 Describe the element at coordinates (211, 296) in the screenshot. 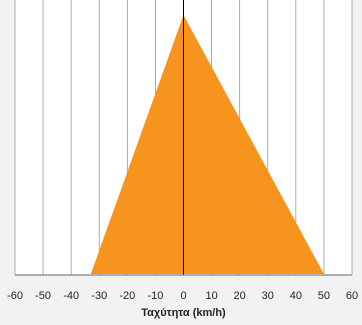

I see `x-tick-label: 10` at that location.